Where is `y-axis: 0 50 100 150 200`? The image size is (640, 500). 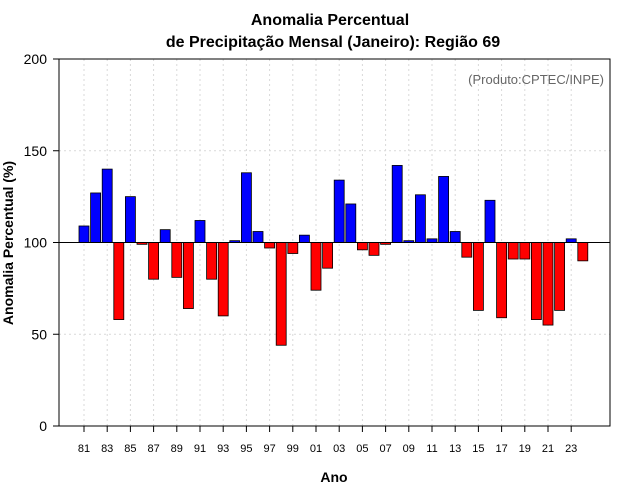
y-axis: 0 50 100 150 200 is located at coordinates (41, 242).